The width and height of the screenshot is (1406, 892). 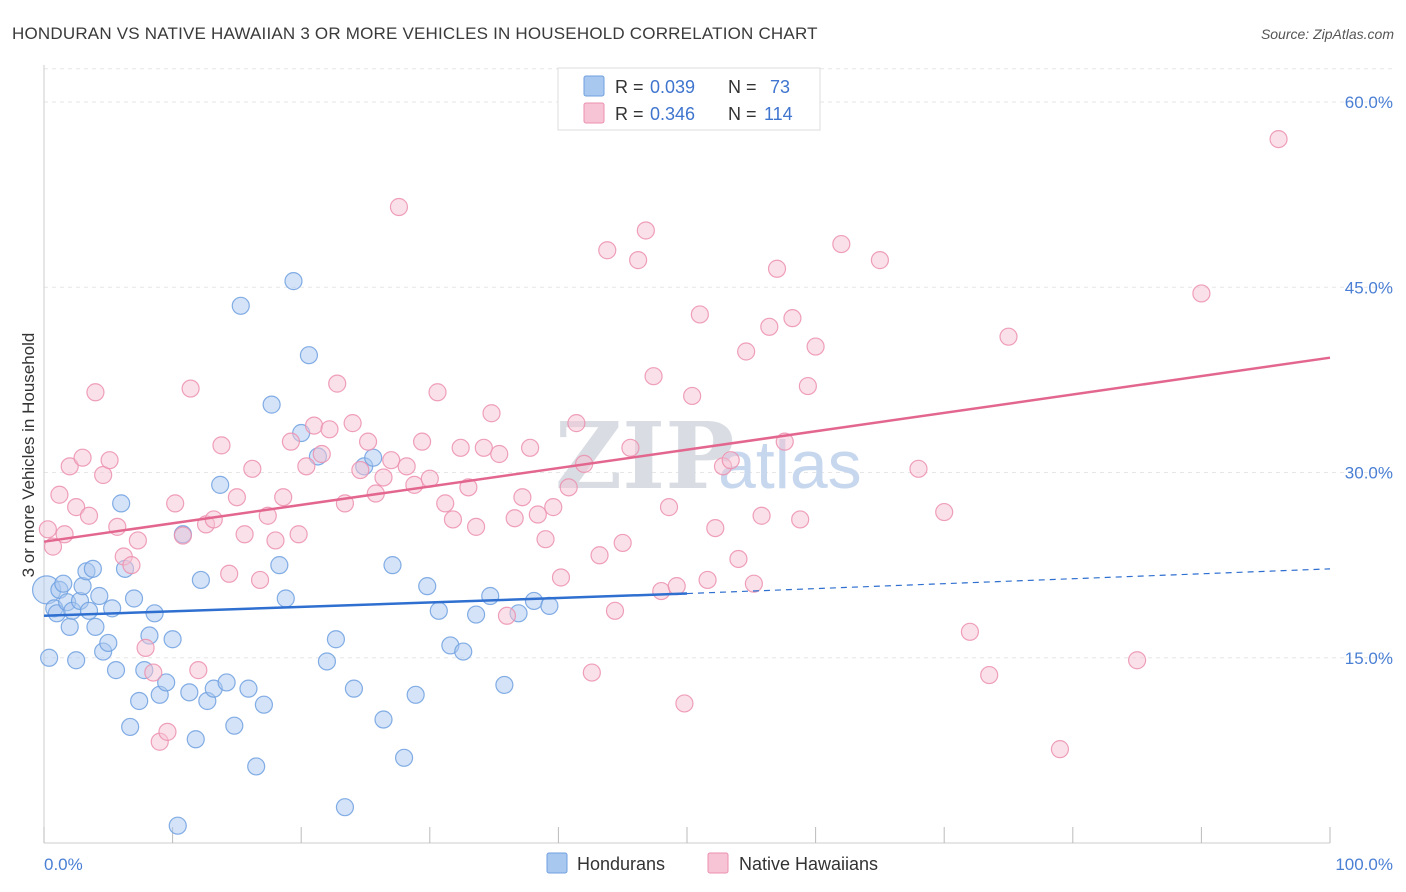 I want to click on y-tick-label-0: 15.0%, so click(x=1369, y=658).